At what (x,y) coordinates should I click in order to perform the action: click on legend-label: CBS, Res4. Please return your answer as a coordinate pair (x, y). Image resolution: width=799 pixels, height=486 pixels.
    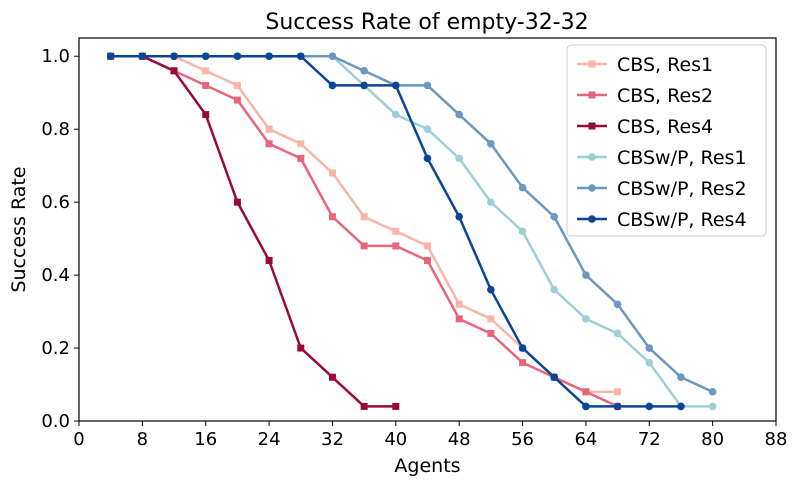
    Looking at the image, I should click on (665, 127).